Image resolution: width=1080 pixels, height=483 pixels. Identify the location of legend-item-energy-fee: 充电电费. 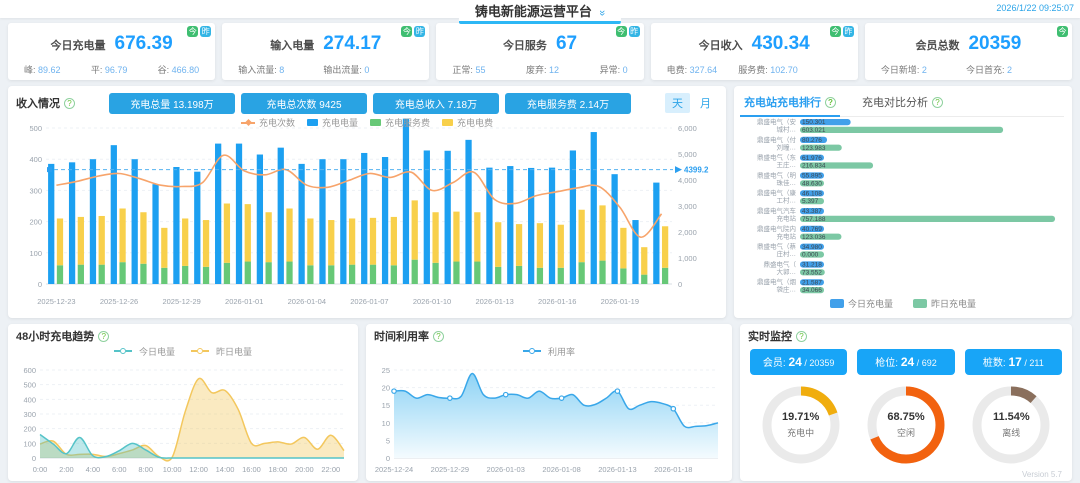
(467, 122).